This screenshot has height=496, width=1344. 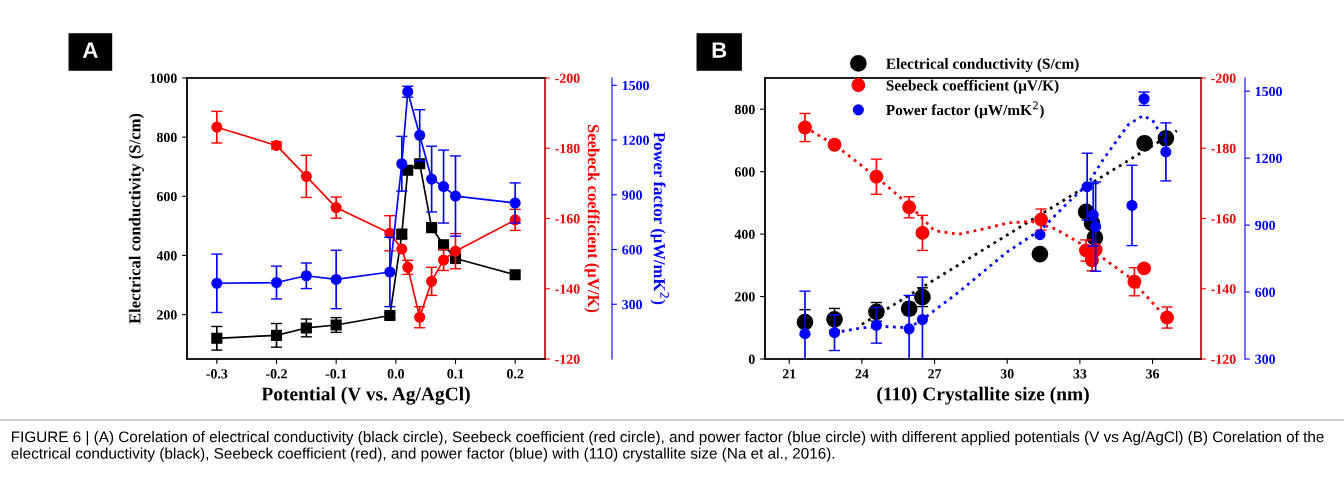 What do you see at coordinates (1080, 374) in the screenshot?
I see `x-tick-label: 33` at bounding box center [1080, 374].